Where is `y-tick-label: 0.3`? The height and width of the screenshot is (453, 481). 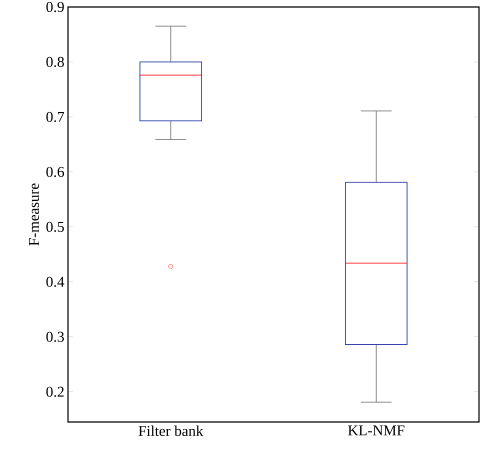 y-tick-label: 0.3 is located at coordinates (55, 337).